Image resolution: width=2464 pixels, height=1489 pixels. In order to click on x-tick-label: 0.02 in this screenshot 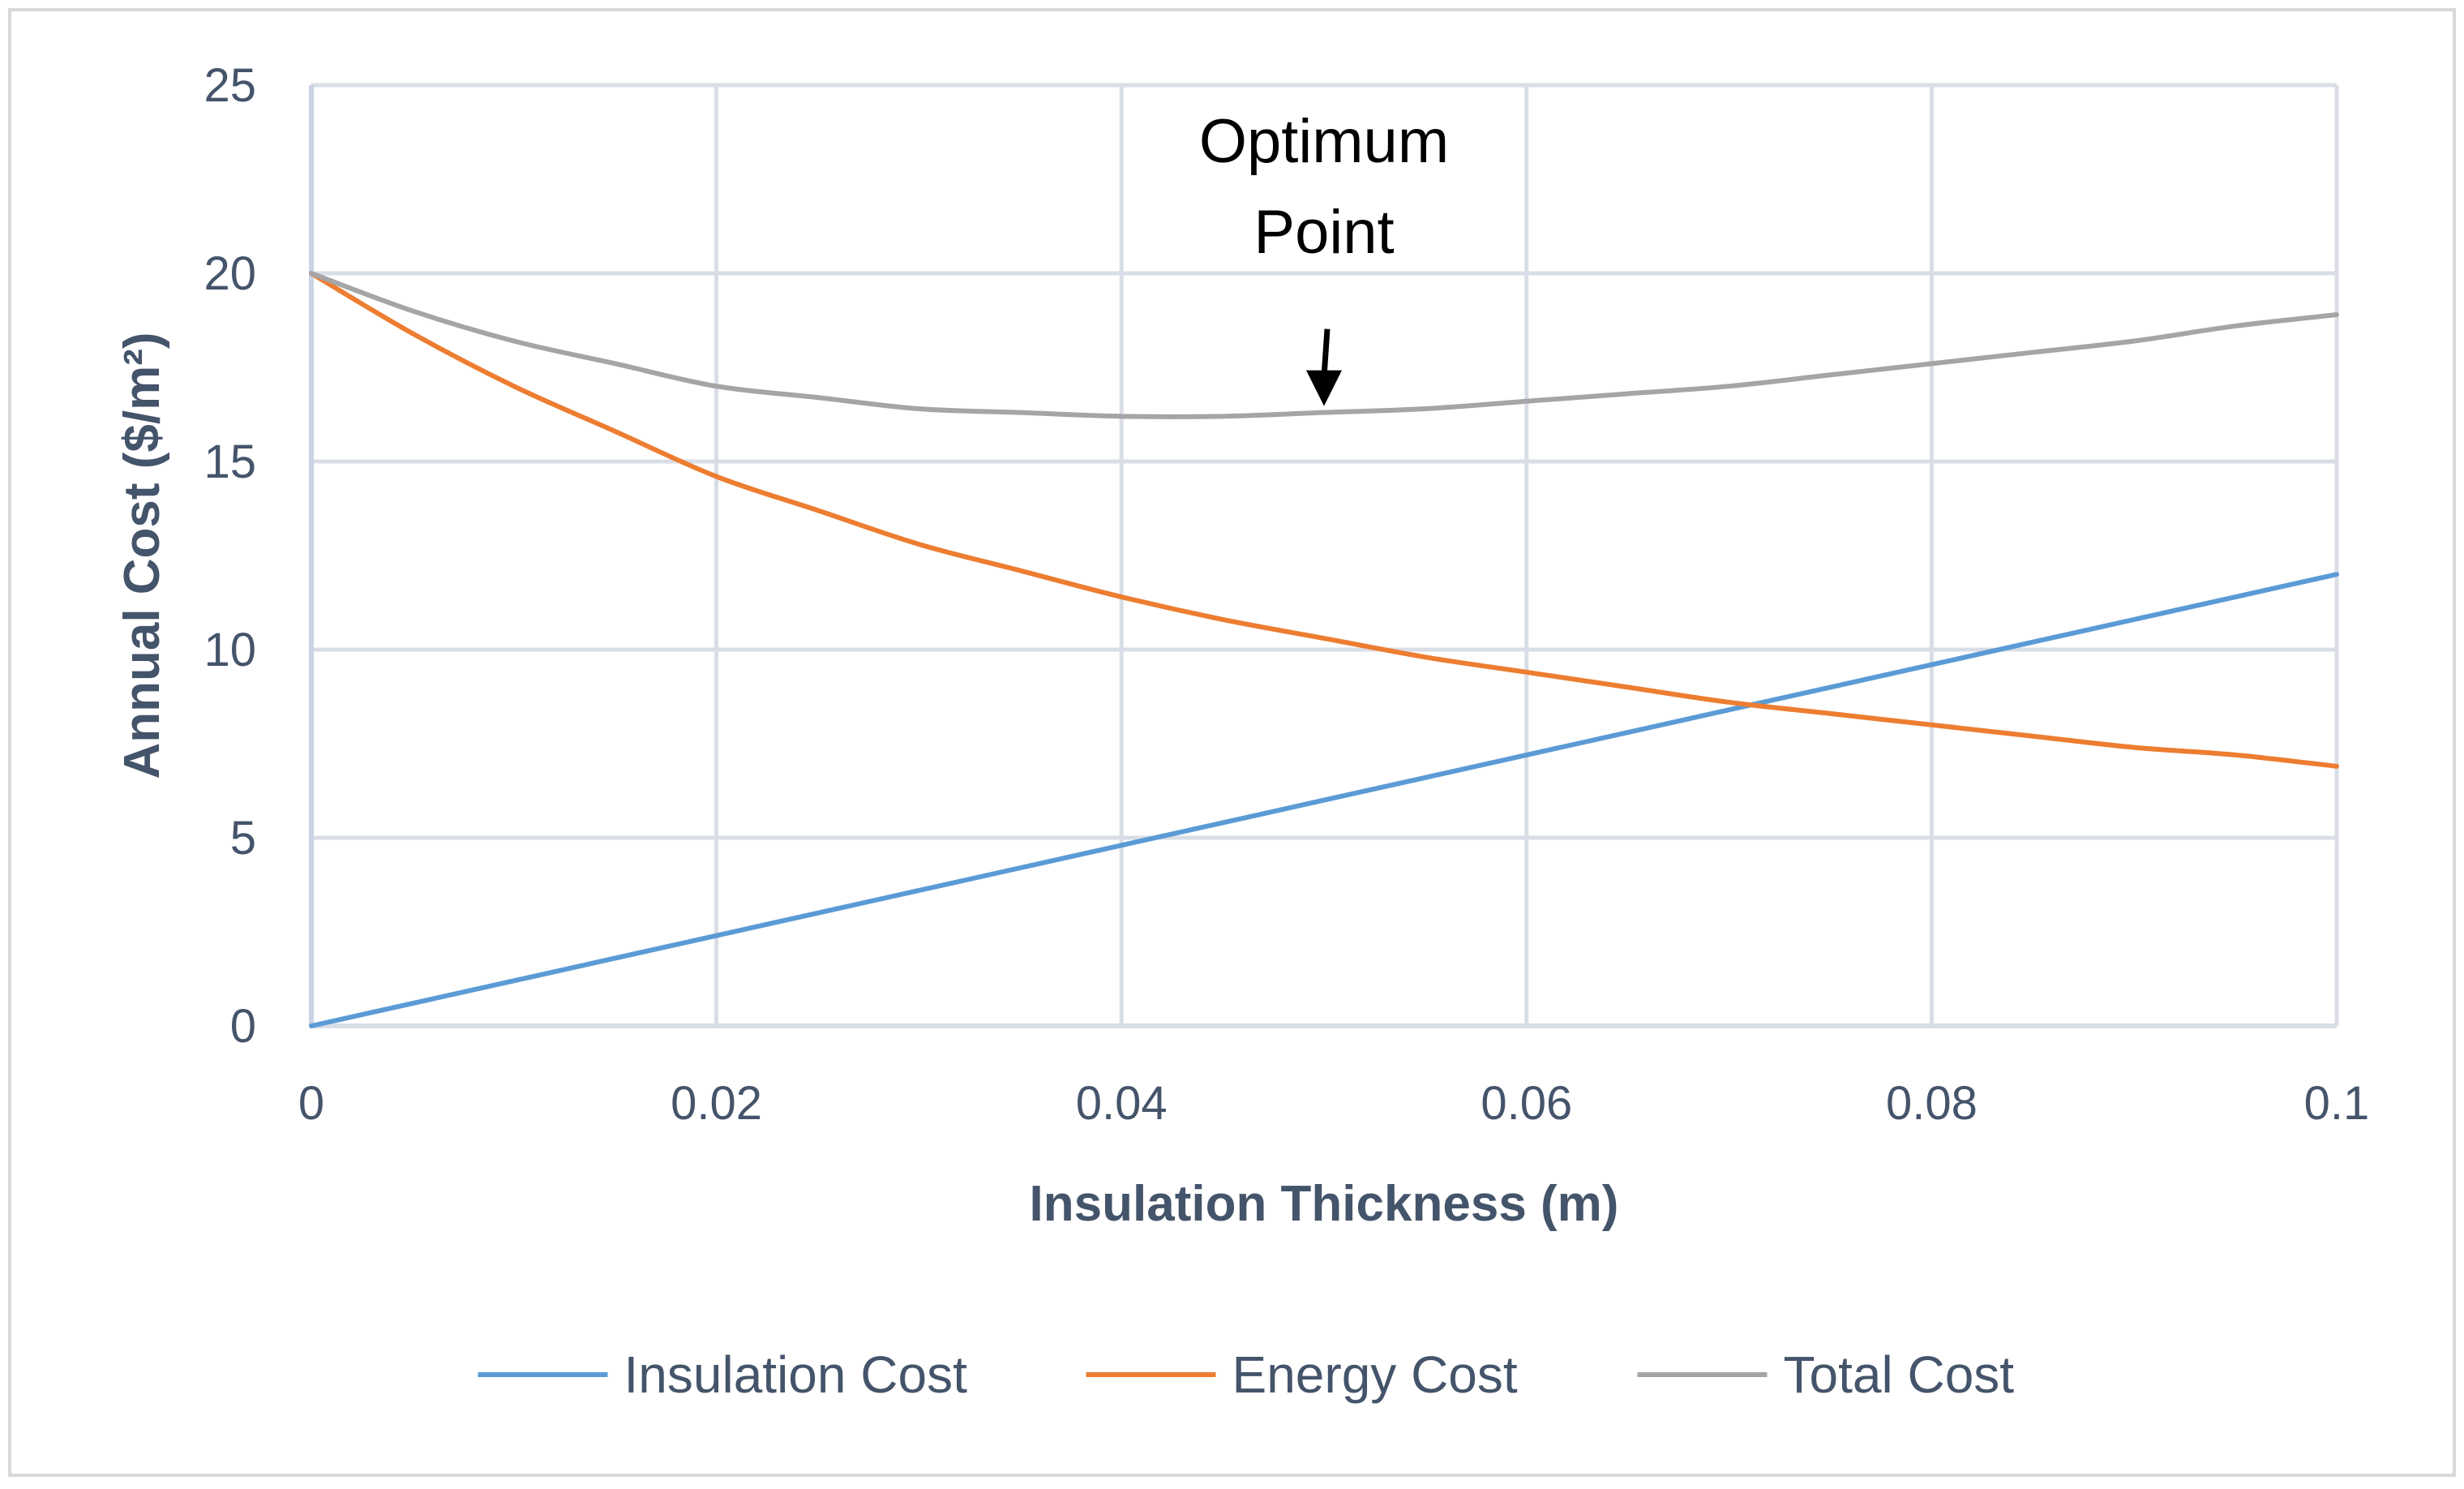, I will do `click(716, 1103)`.